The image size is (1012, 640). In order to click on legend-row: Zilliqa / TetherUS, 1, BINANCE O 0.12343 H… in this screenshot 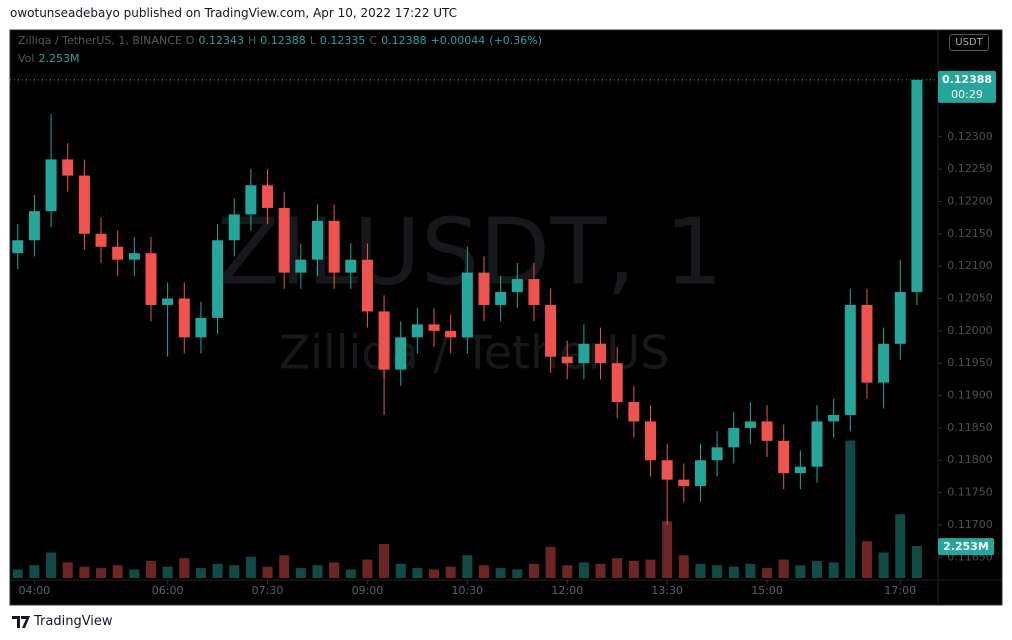, I will do `click(280, 40)`.